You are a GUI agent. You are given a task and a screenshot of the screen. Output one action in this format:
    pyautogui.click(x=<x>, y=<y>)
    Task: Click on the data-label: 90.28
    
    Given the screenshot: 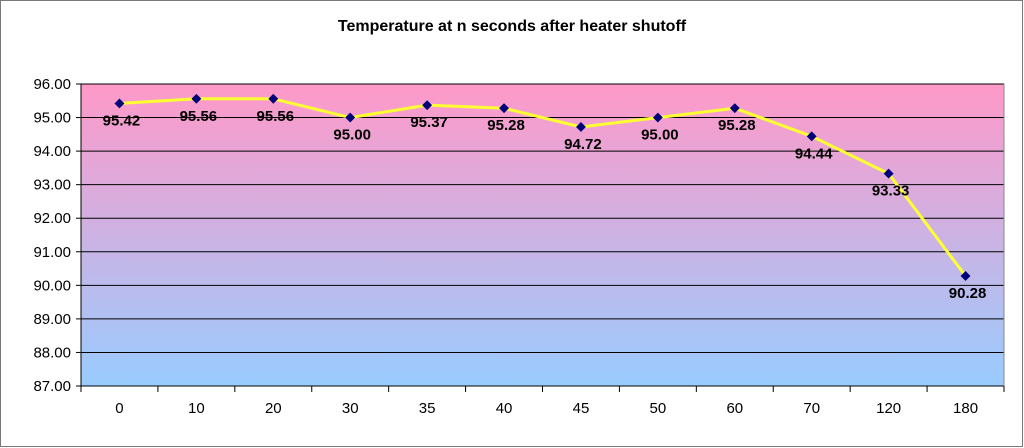 What is the action you would take?
    pyautogui.click(x=968, y=293)
    